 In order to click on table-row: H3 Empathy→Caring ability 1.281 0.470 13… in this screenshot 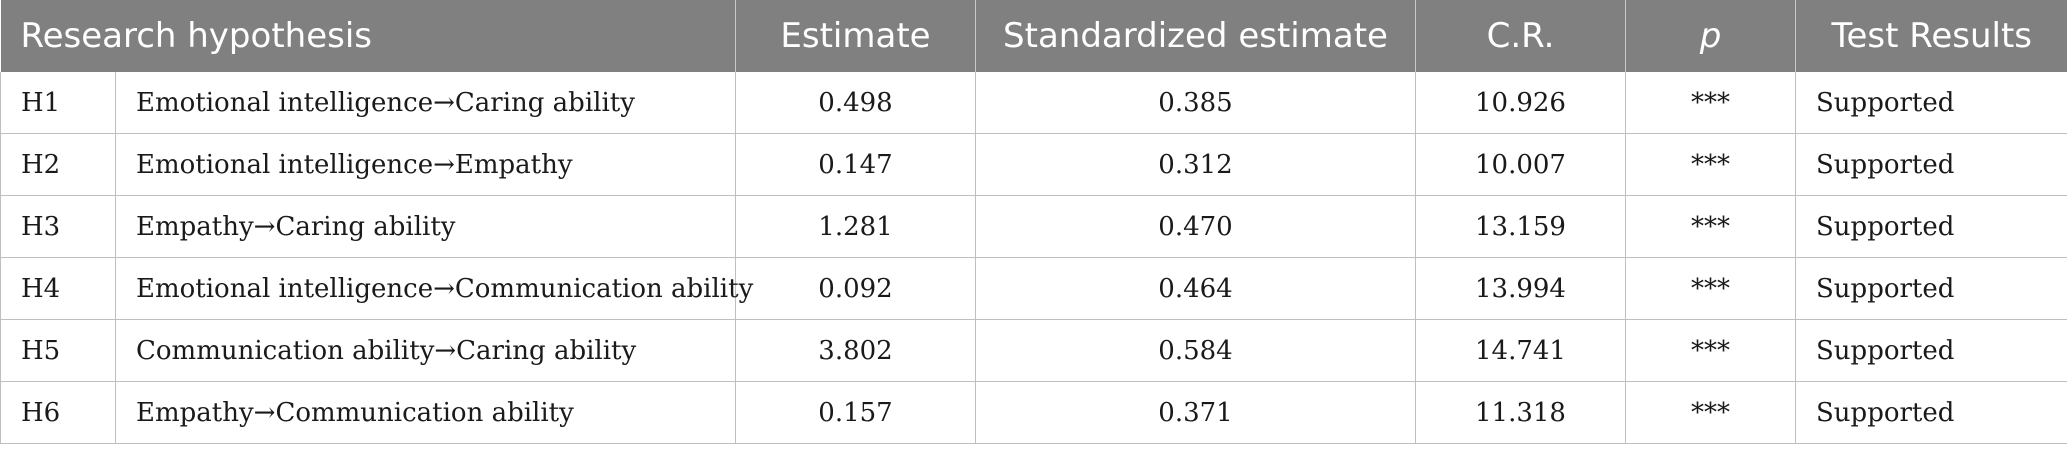, I will do `click(1033, 226)`.